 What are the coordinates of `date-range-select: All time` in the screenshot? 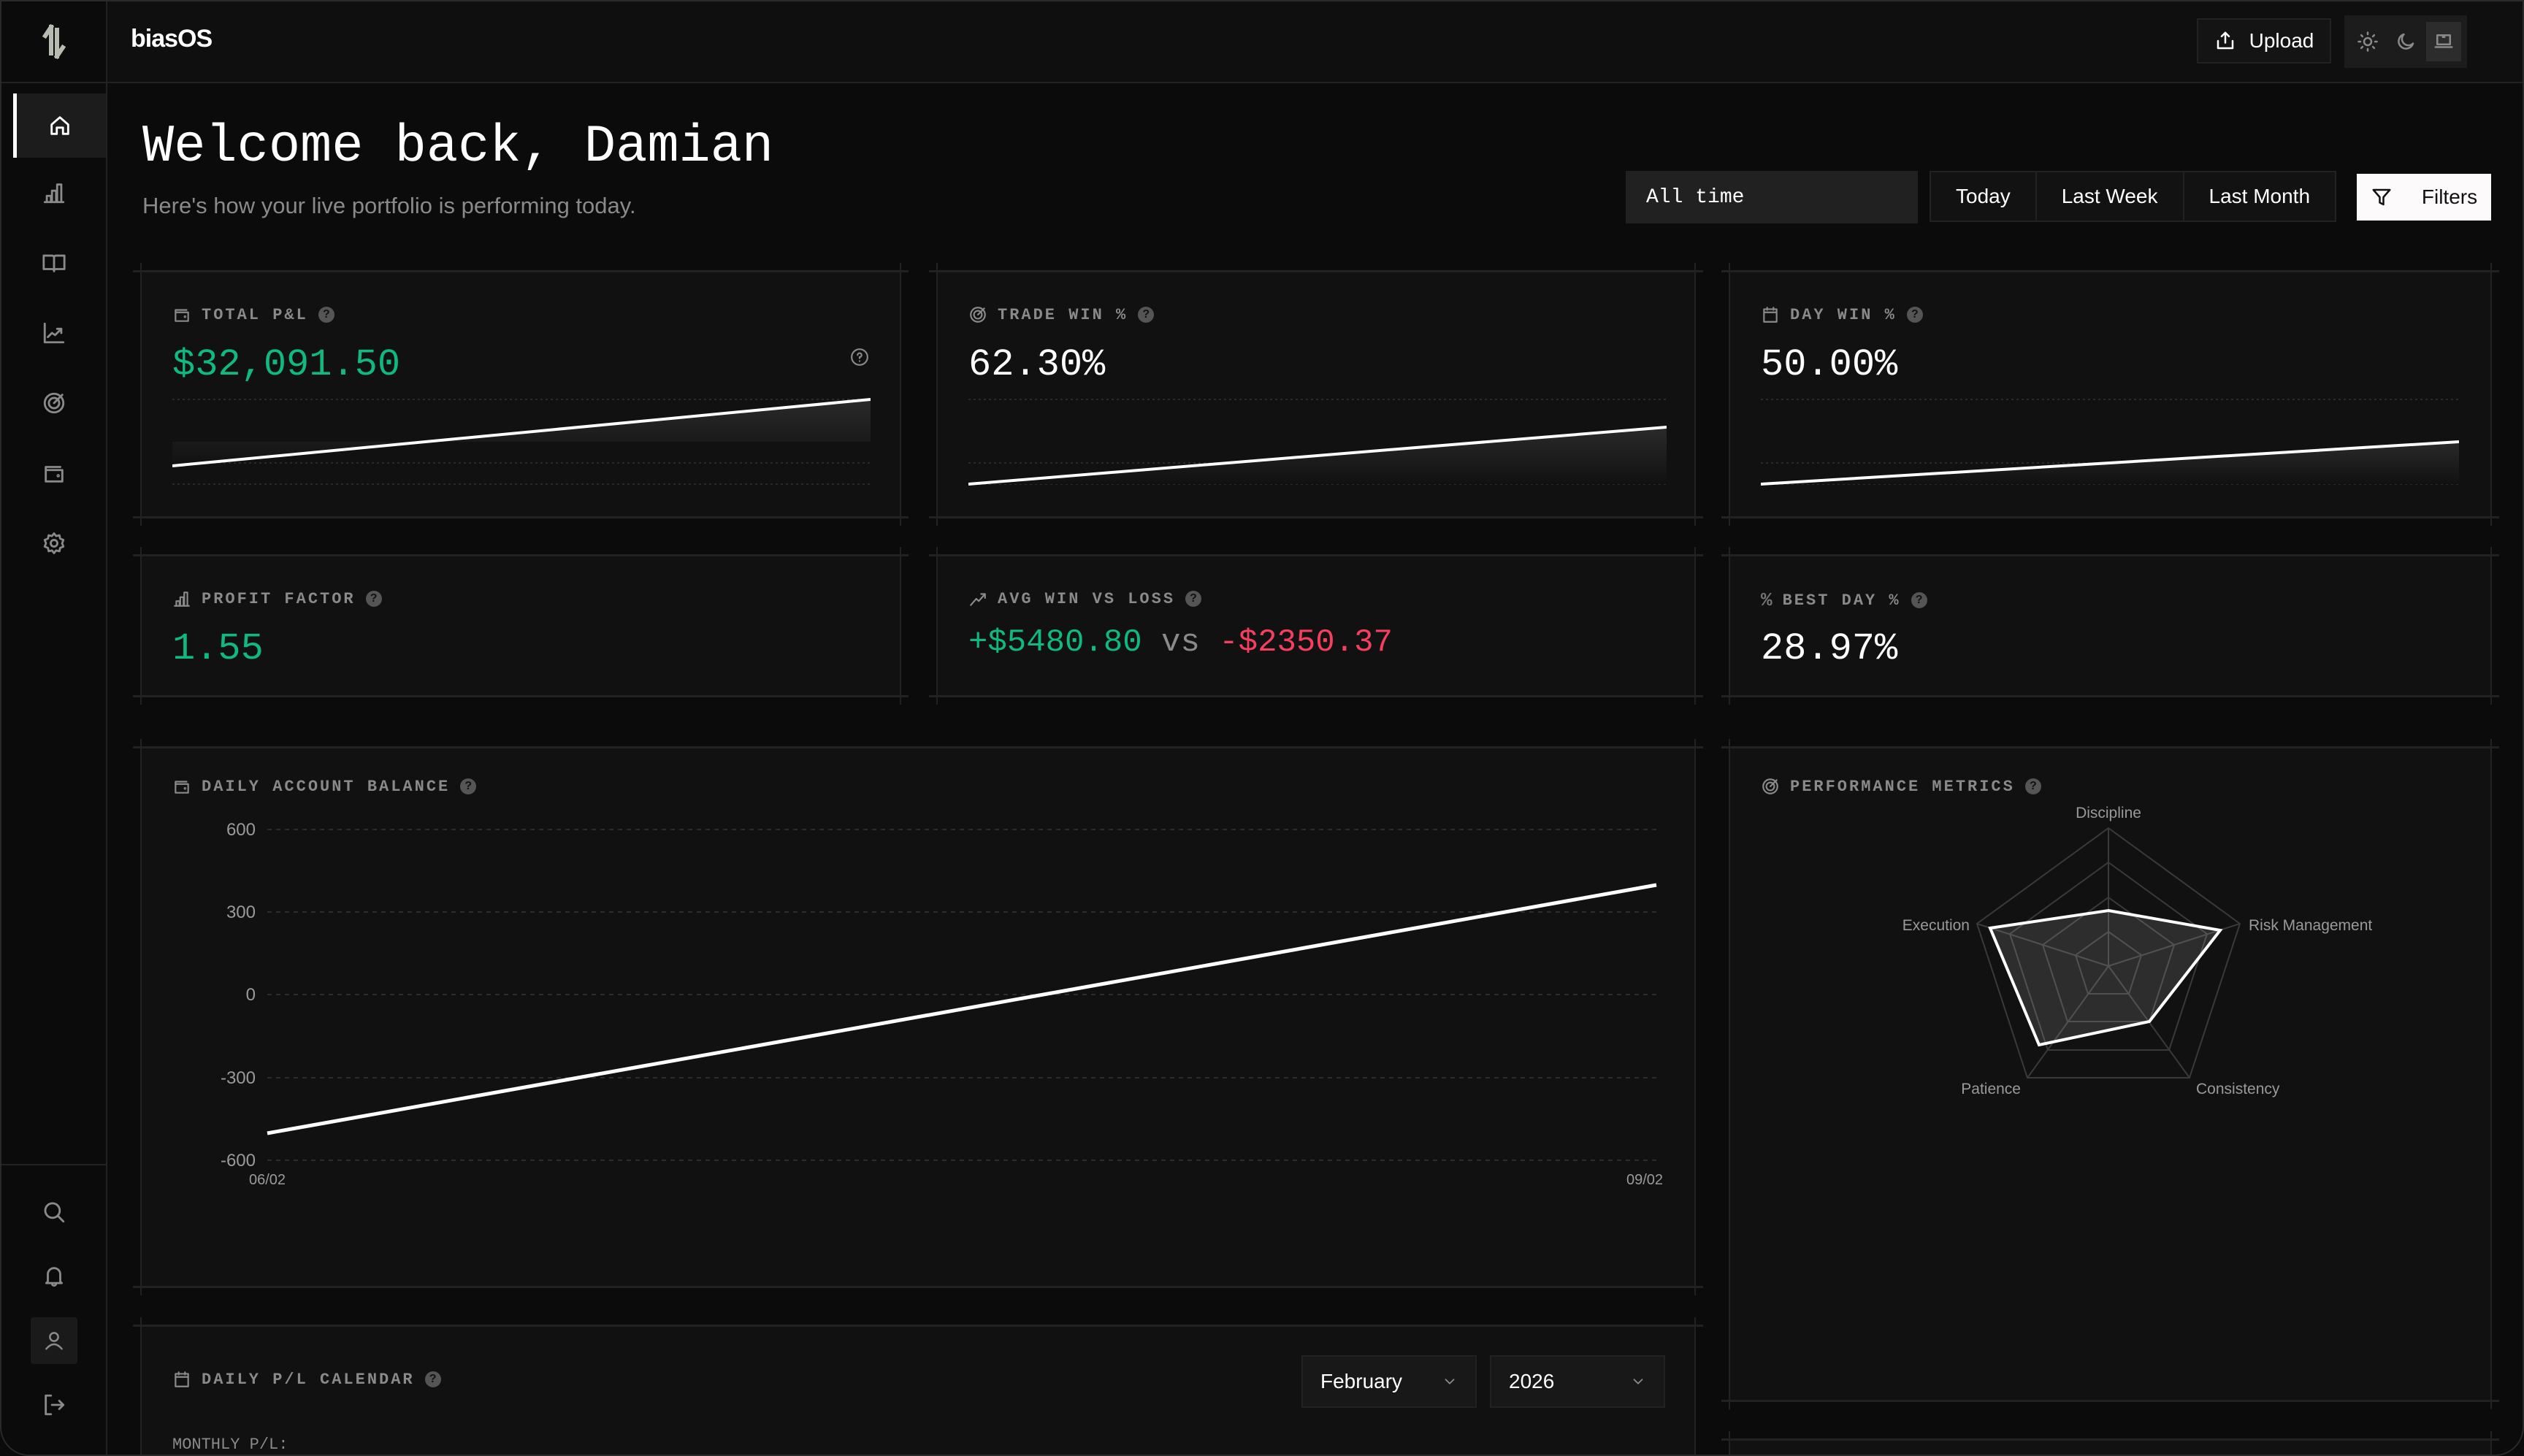 It's located at (1772, 197).